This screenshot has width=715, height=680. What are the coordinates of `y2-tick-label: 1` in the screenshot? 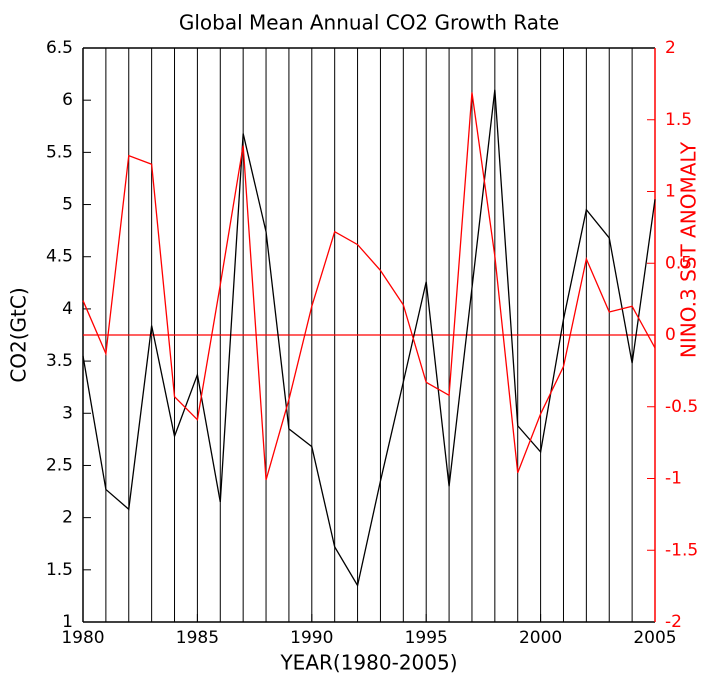 It's located at (670, 192).